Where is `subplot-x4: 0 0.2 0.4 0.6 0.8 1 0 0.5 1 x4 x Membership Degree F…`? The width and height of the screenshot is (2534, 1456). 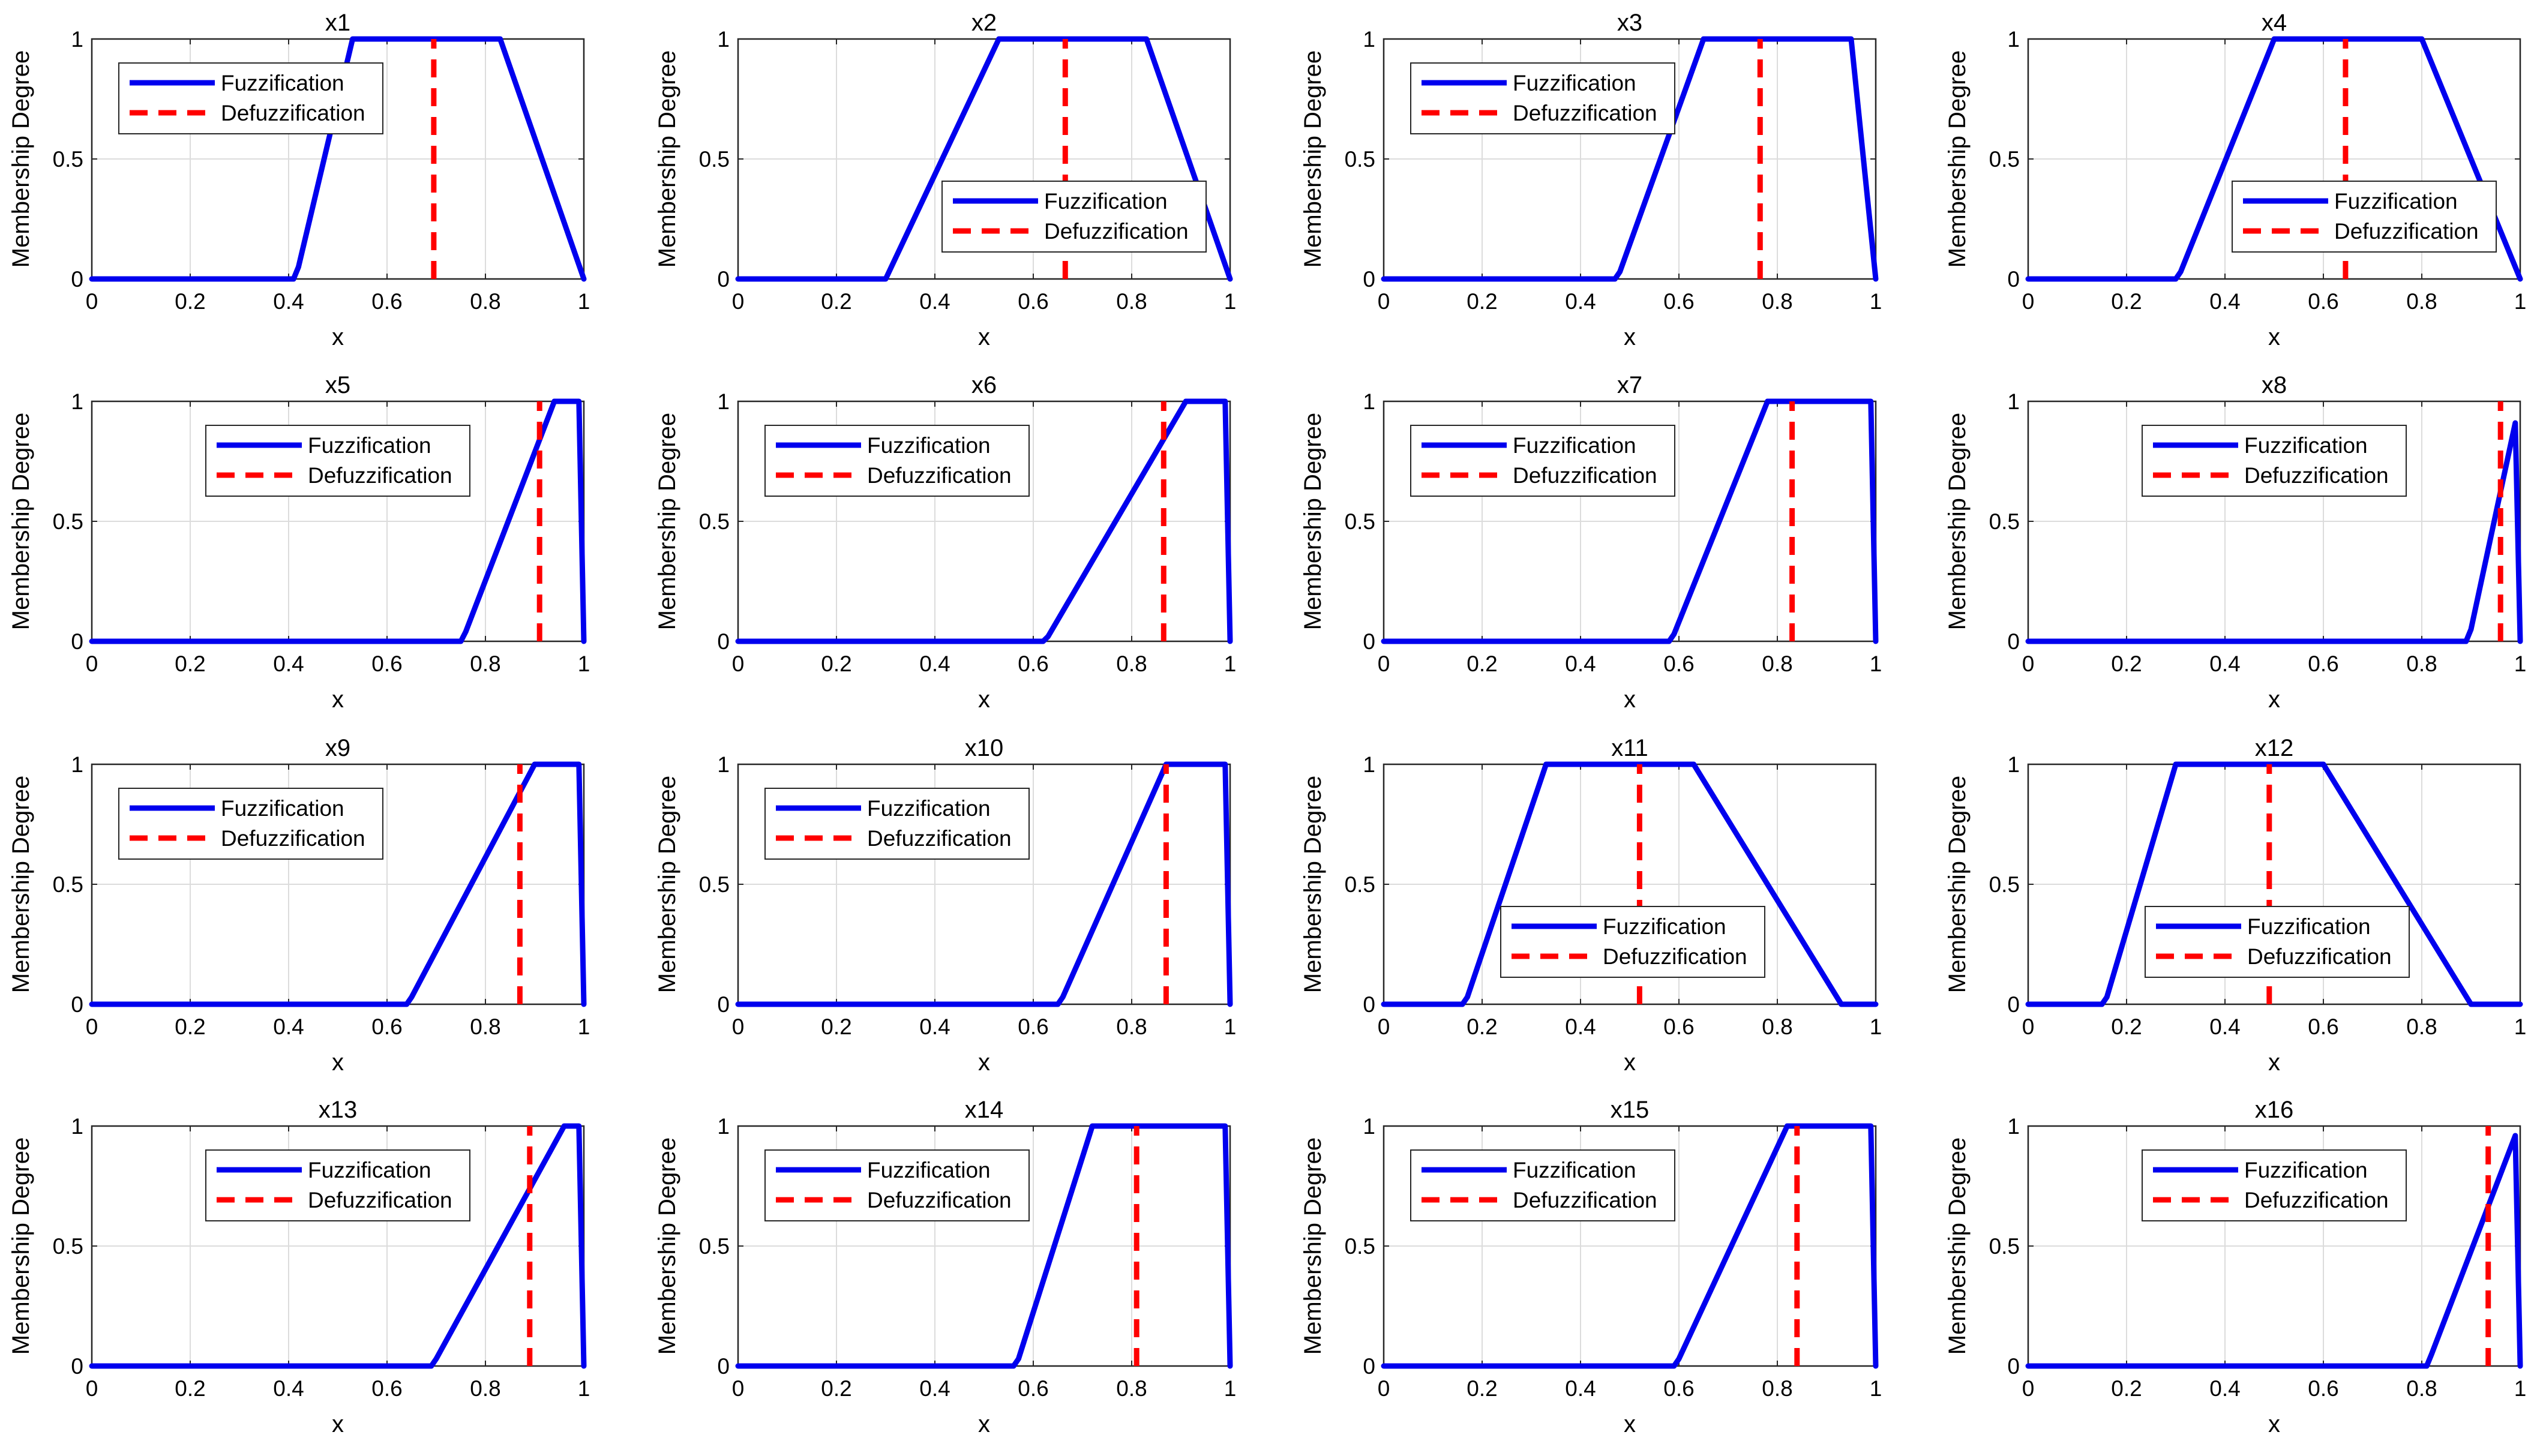 subplot-x4: 0 0.2 0.4 0.6 0.8 1 0 0.5 1 x4 x Membership Degree F… is located at coordinates (2235, 180).